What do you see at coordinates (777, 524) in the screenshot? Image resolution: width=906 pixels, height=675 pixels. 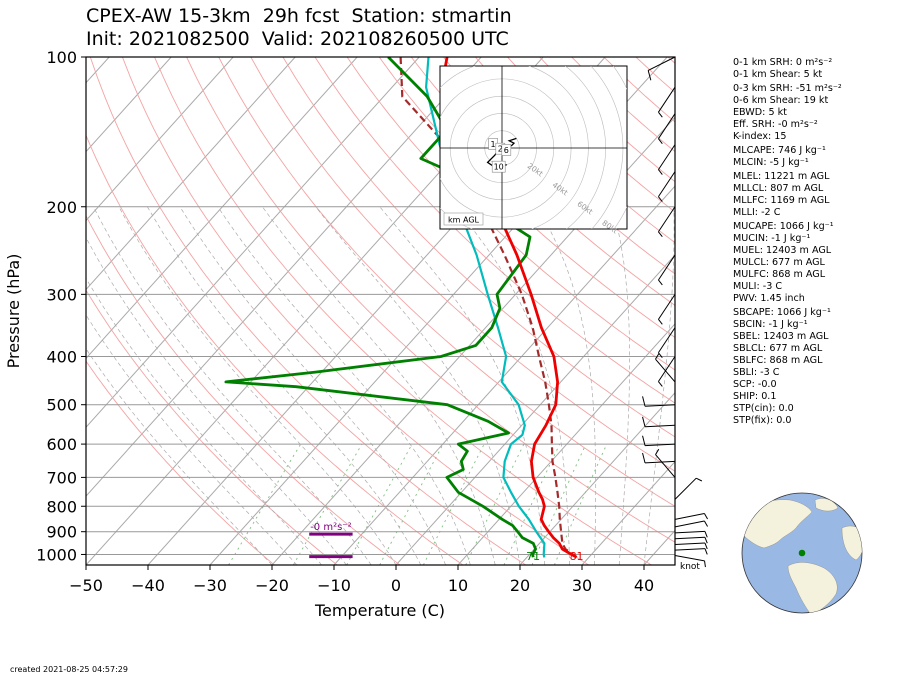 I see `north-america-shape` at bounding box center [777, 524].